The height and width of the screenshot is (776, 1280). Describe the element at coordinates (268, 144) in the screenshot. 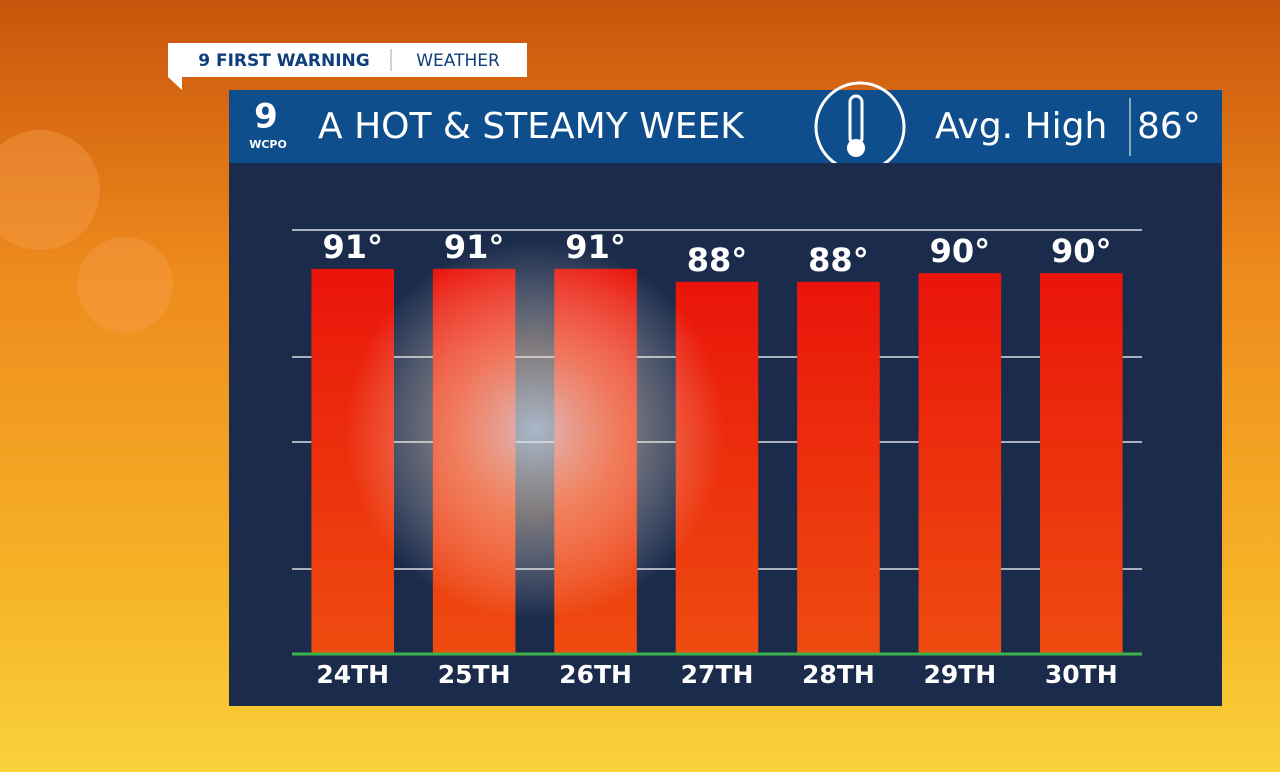

I see `logo-station: WCPO` at that location.